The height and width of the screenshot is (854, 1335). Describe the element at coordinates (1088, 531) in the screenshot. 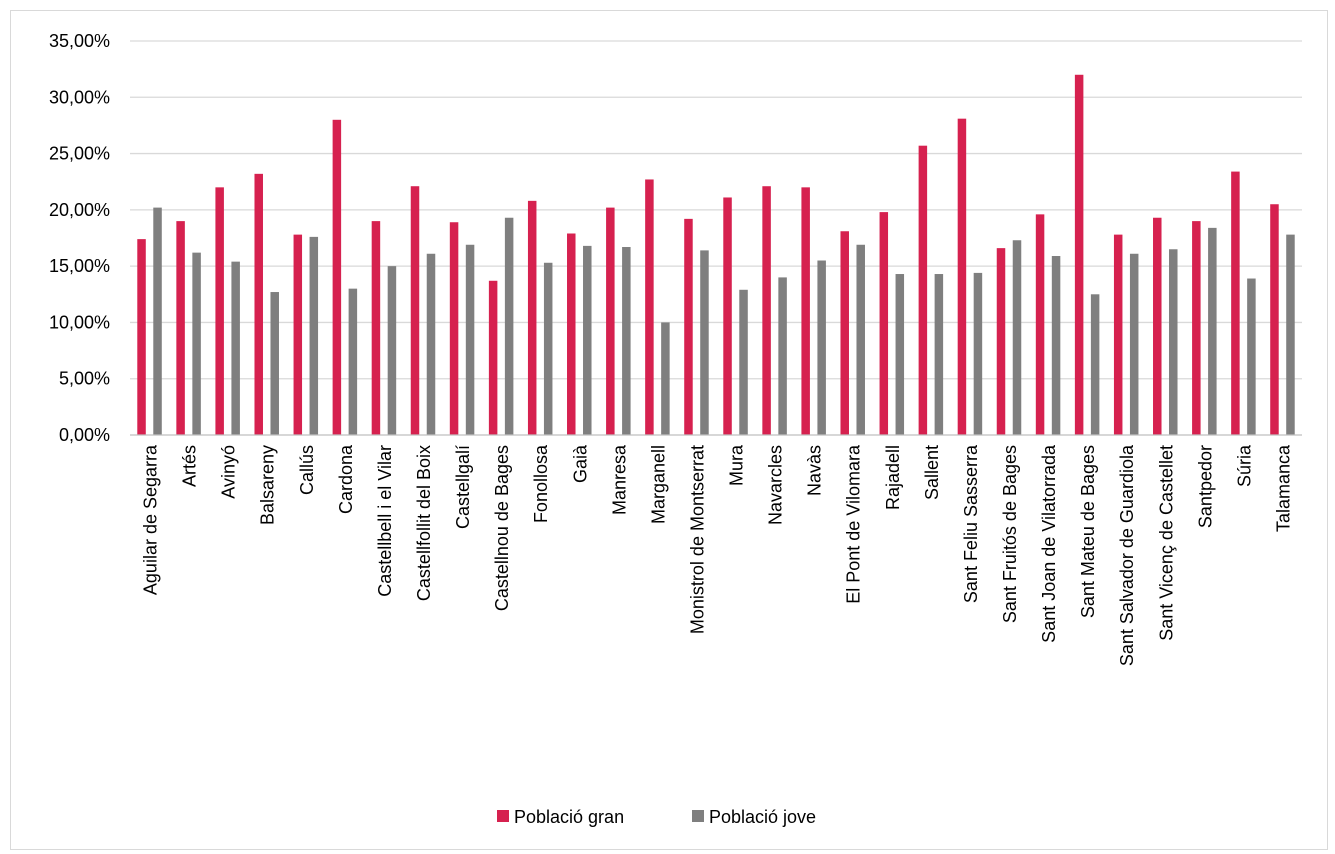

I see `x-category-label: Sant Mateu de Bages` at that location.